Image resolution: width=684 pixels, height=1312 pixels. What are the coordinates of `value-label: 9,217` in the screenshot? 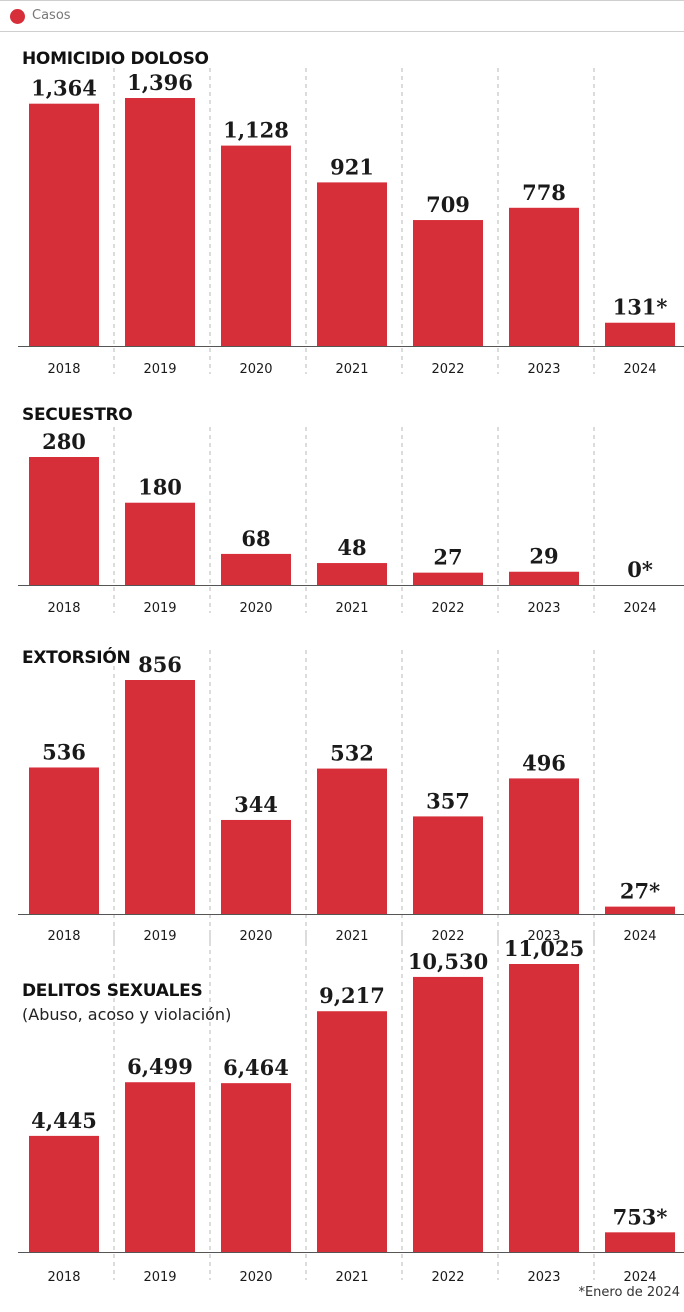 It's located at (352, 995).